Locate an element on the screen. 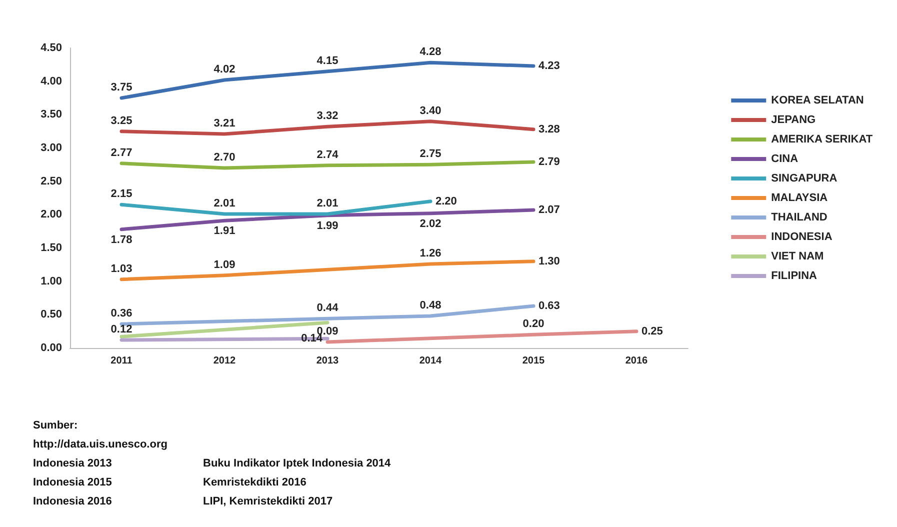 Image resolution: width=897 pixels, height=527 pixels. x-tick-label: 2012 is located at coordinates (224, 361).